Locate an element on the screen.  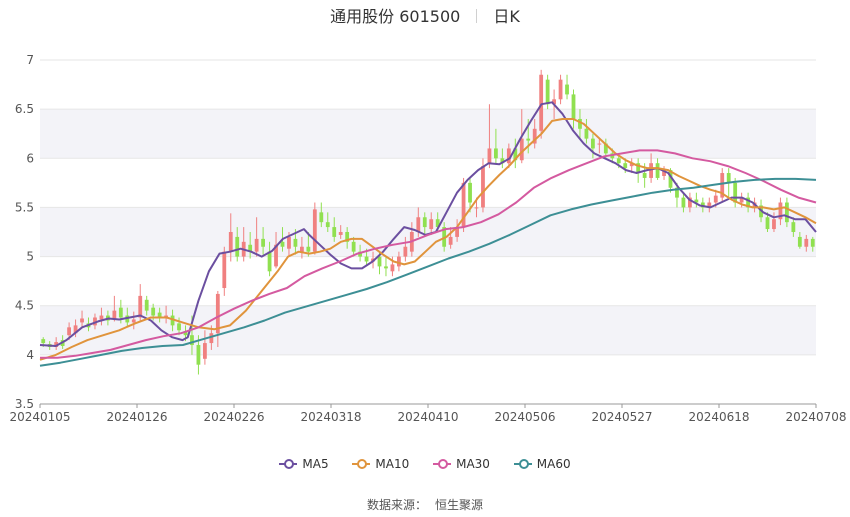
y-tick-label: 6.5 is located at coordinates (24, 109).